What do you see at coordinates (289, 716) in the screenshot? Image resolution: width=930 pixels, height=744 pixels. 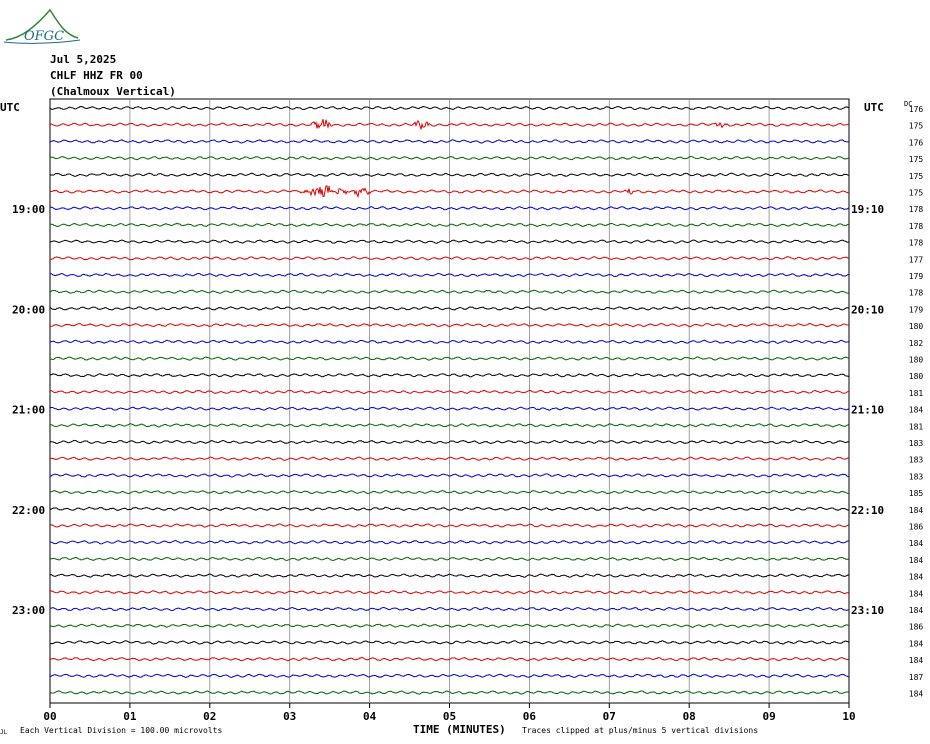 I see `x-tick-label: 03` at bounding box center [289, 716].